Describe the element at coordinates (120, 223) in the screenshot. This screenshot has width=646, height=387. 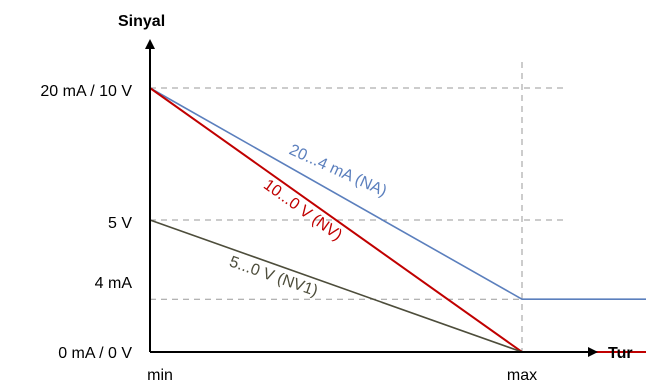
I see `y-tick-label: 5 V` at that location.